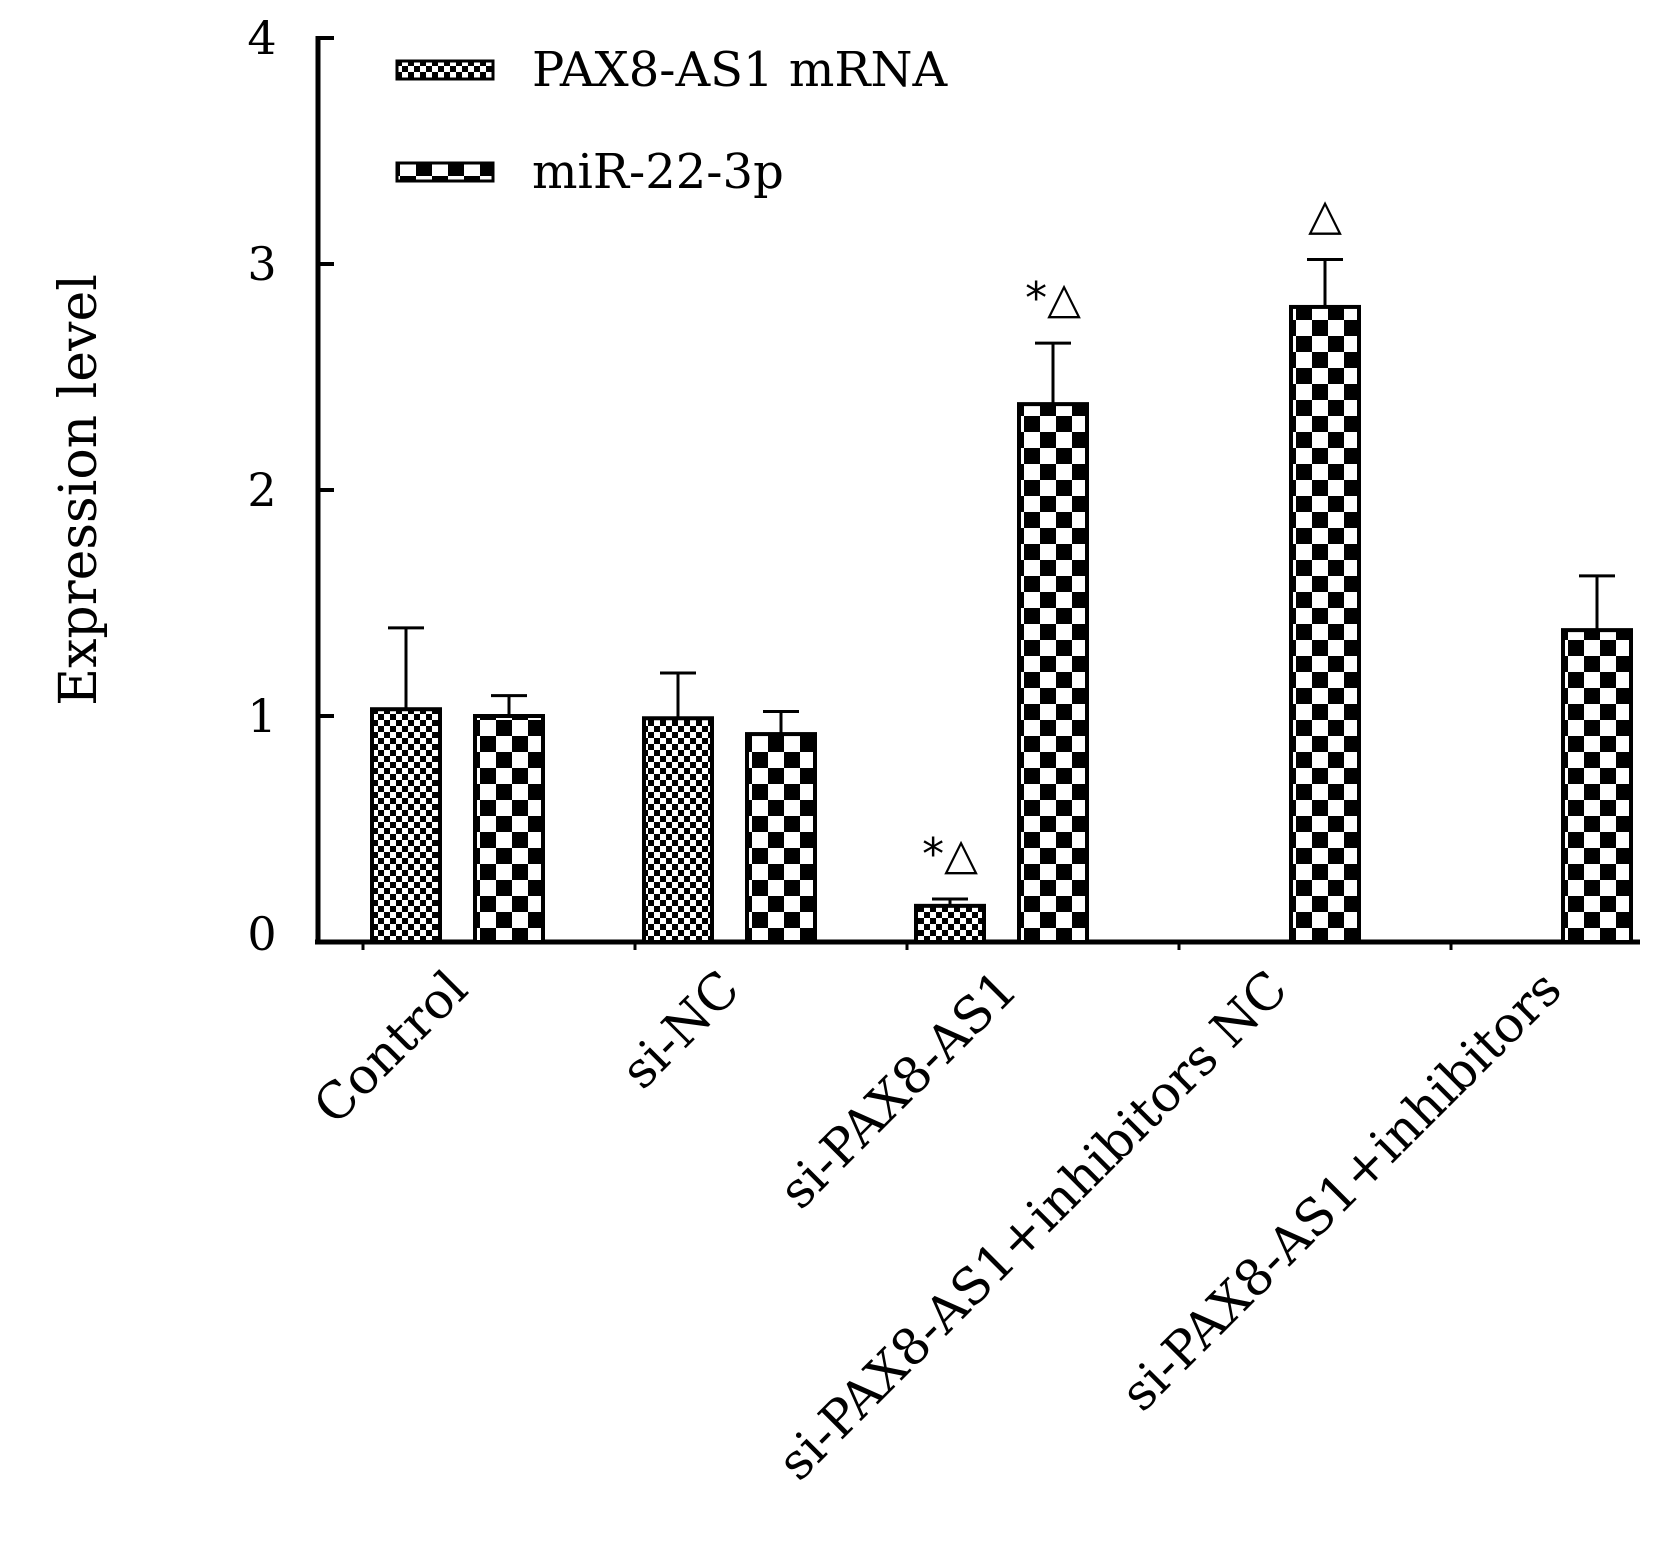 Image resolution: width=1674 pixels, height=1563 pixels. What do you see at coordinates (1033, 1225) in the screenshot?
I see `x-category-label: si-PAX8-AS1+inhibitors NC` at bounding box center [1033, 1225].